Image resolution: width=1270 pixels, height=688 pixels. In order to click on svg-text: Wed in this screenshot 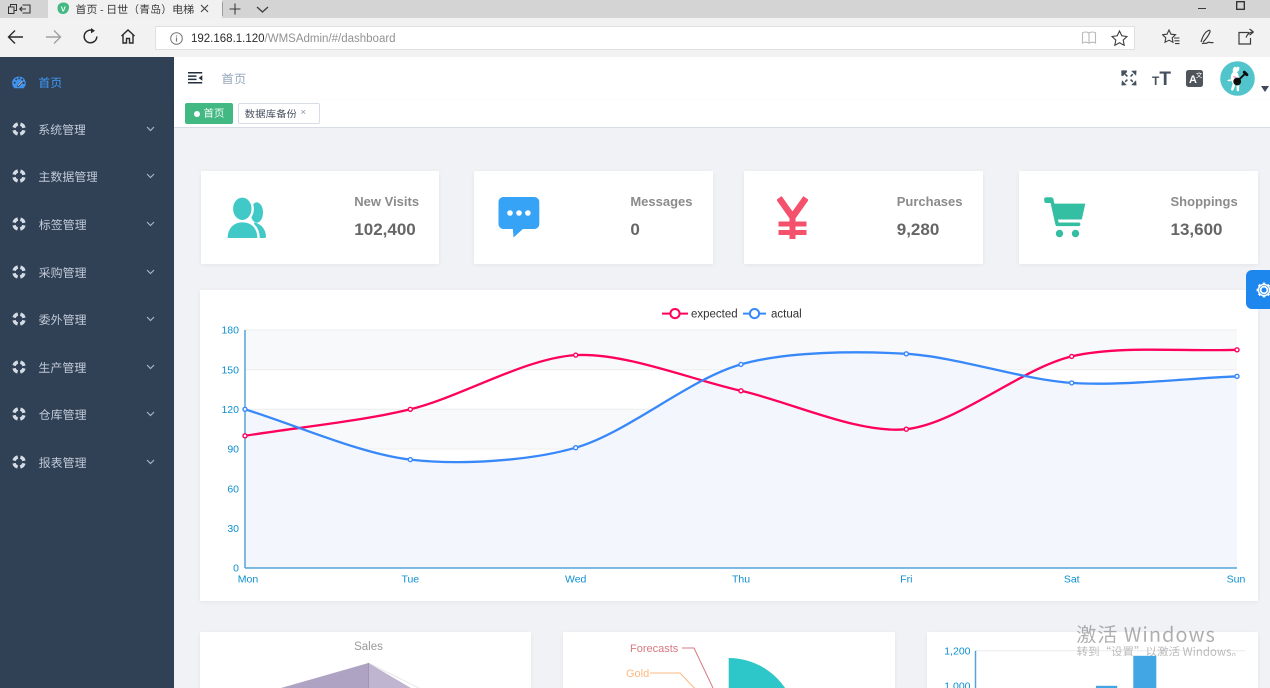, I will do `click(576, 580)`.